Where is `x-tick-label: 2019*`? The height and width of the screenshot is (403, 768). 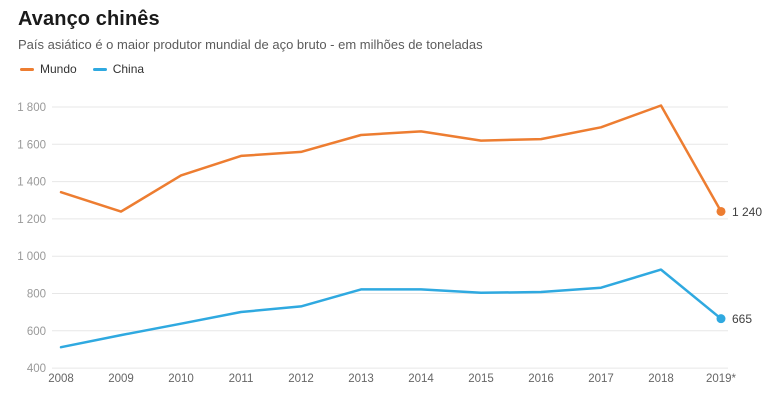 x-tick-label: 2019* is located at coordinates (721, 379).